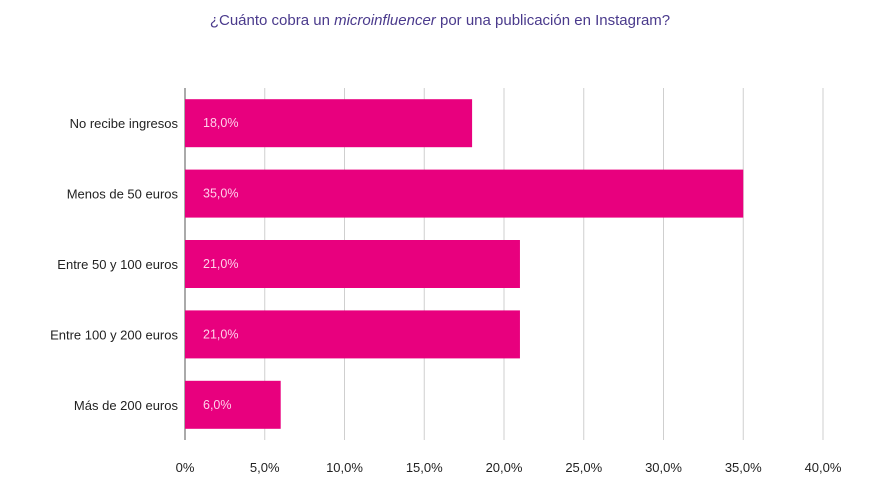  Describe the element at coordinates (220, 123) in the screenshot. I see `data-label: 18,0%` at that location.